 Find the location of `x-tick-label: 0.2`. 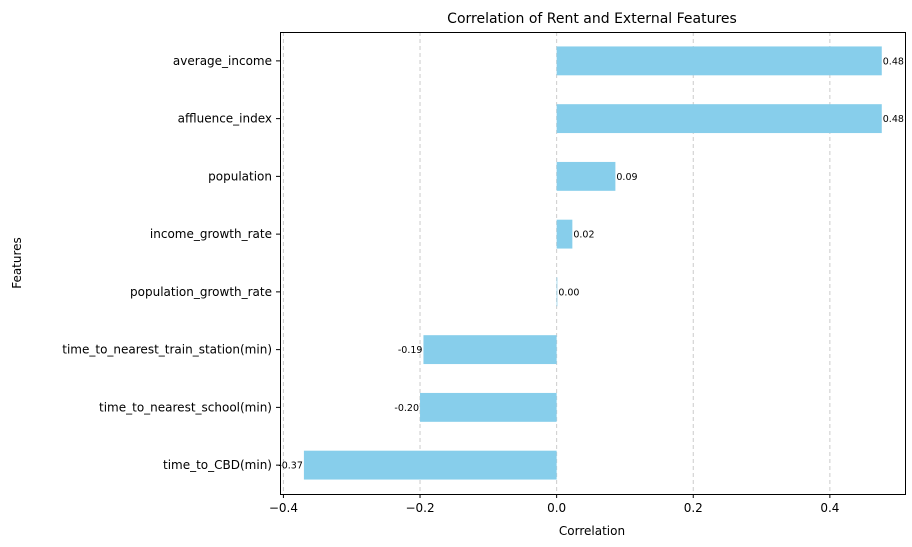

x-tick-label: 0.2 is located at coordinates (693, 508).